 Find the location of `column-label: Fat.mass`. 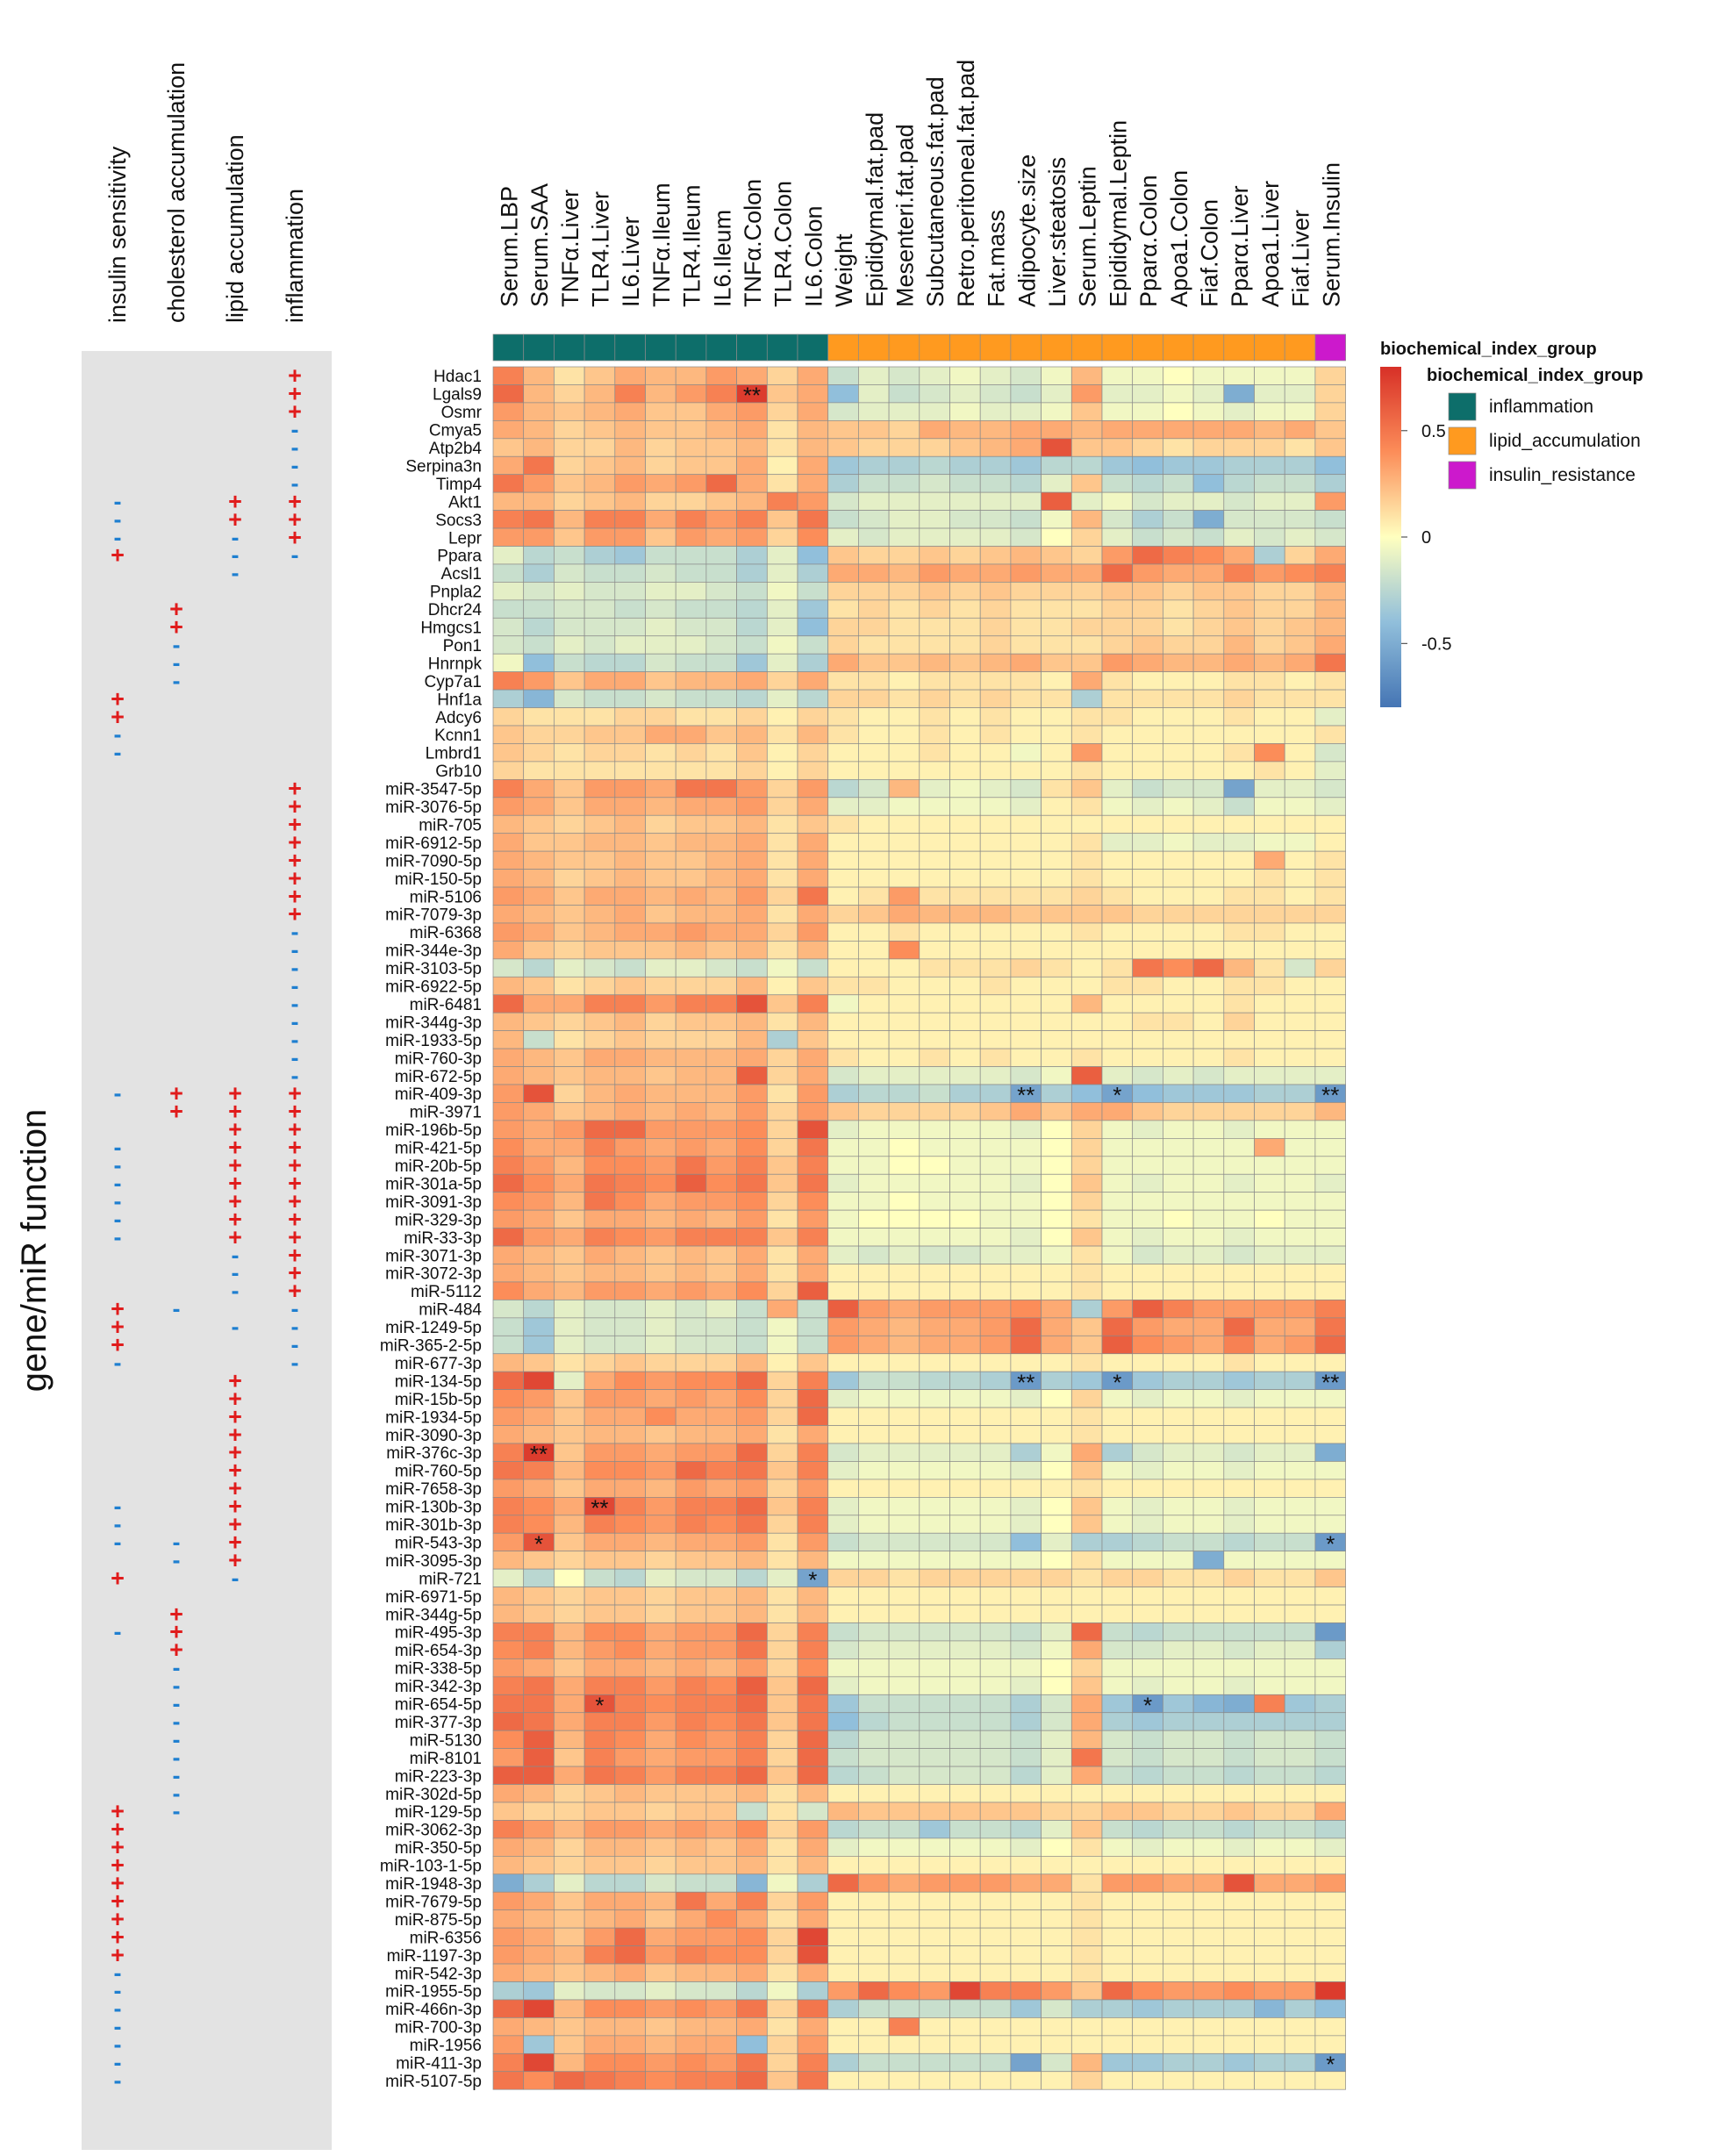

column-label: Fat.mass is located at coordinates (997, 258).